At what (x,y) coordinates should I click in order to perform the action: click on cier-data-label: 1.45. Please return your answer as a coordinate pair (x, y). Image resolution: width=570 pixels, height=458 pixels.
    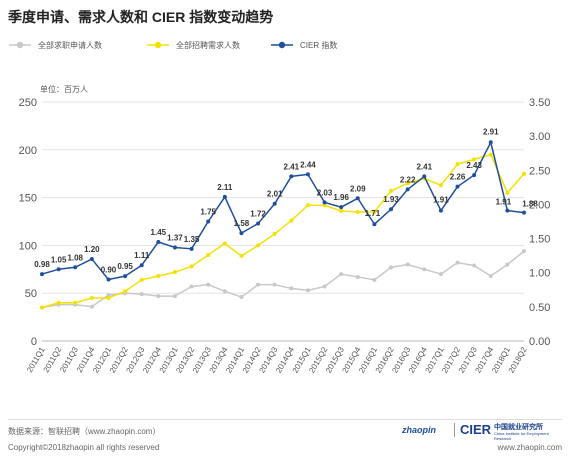
    Looking at the image, I should click on (159, 232).